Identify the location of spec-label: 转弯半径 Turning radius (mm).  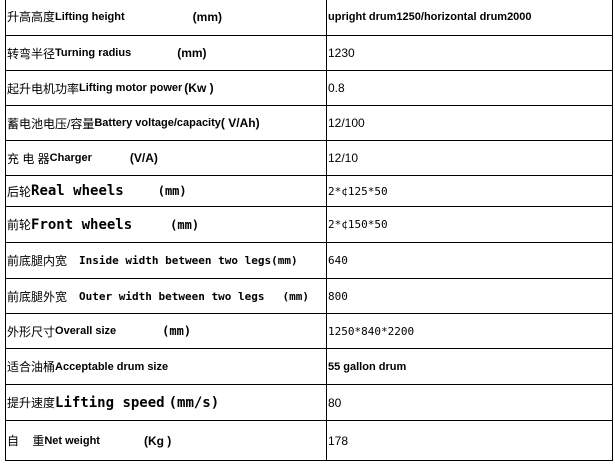
(166, 53).